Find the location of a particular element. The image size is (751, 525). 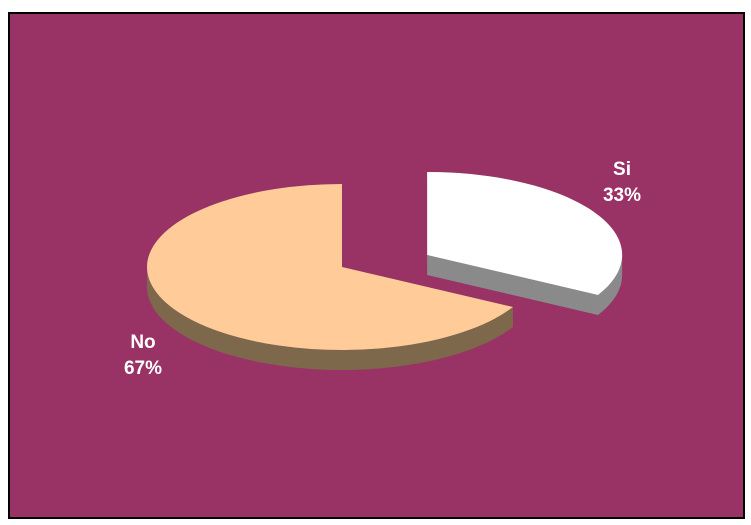

label-no: No 67% is located at coordinates (143, 356).